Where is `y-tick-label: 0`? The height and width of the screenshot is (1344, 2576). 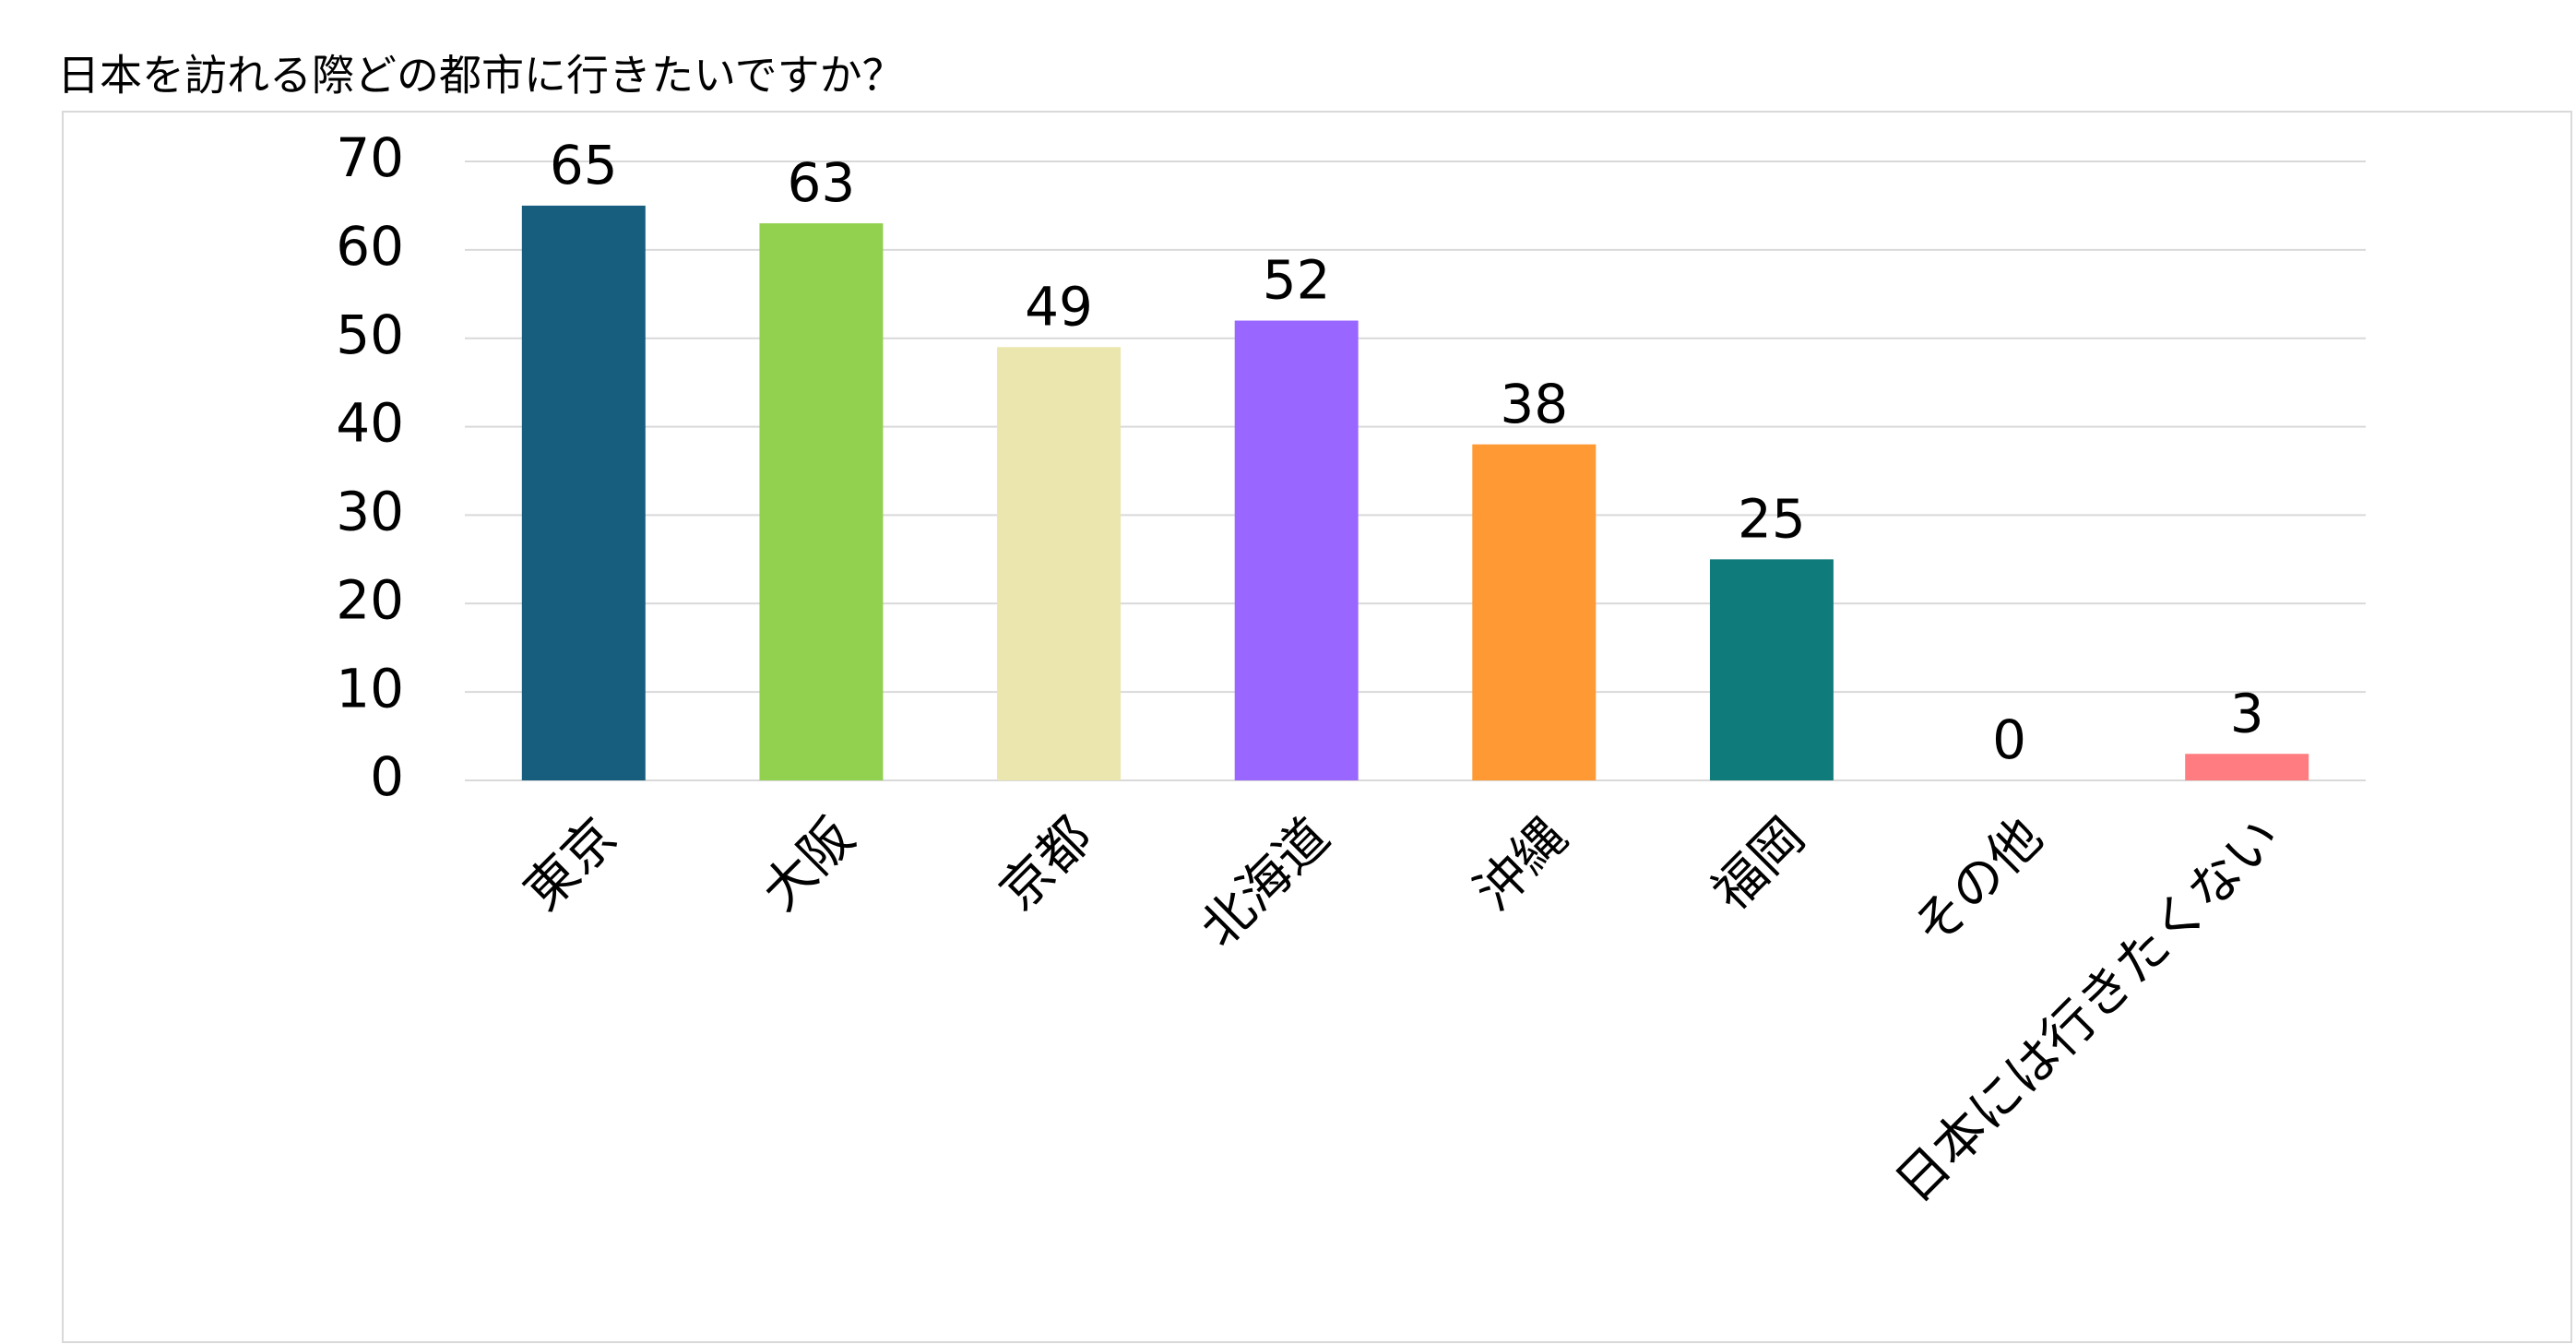
y-tick-label: 0 is located at coordinates (387, 776).